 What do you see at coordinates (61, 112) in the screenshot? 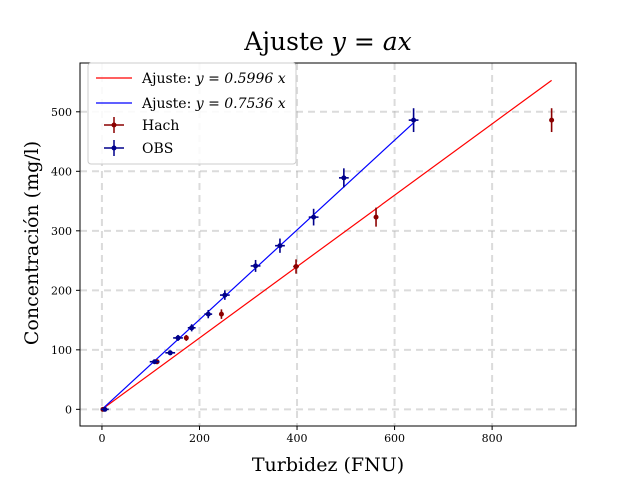
I see `y-tick-label-5: 500` at bounding box center [61, 112].